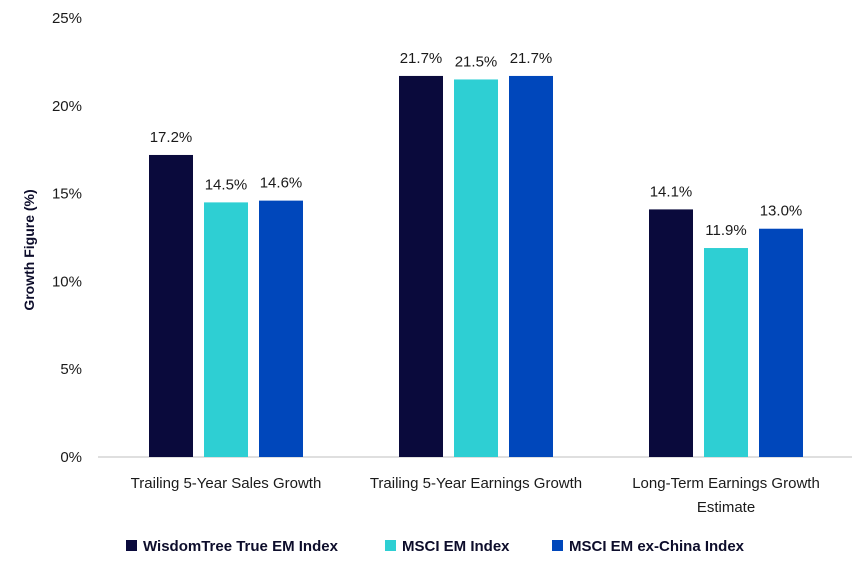 The height and width of the screenshot is (571, 865). Describe the element at coordinates (67, 18) in the screenshot. I see `y-tick-label: 25%` at that location.